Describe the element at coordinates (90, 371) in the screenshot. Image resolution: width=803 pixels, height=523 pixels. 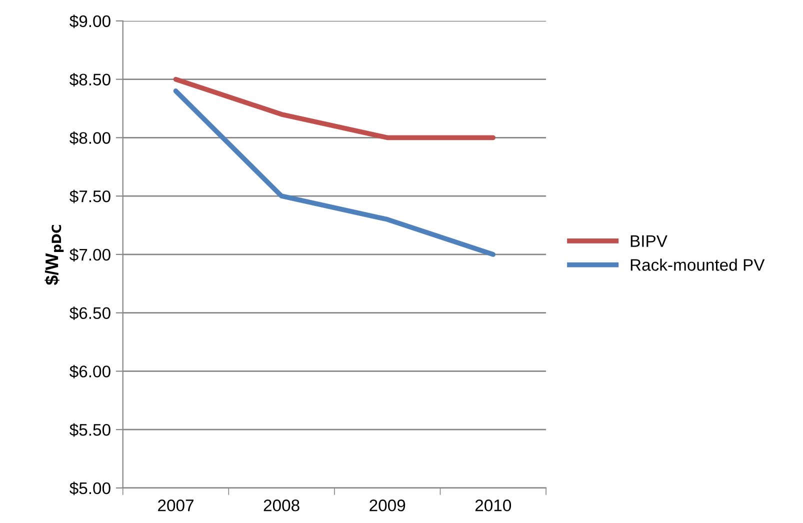
I see `y-tick-label: $6.00` at that location.